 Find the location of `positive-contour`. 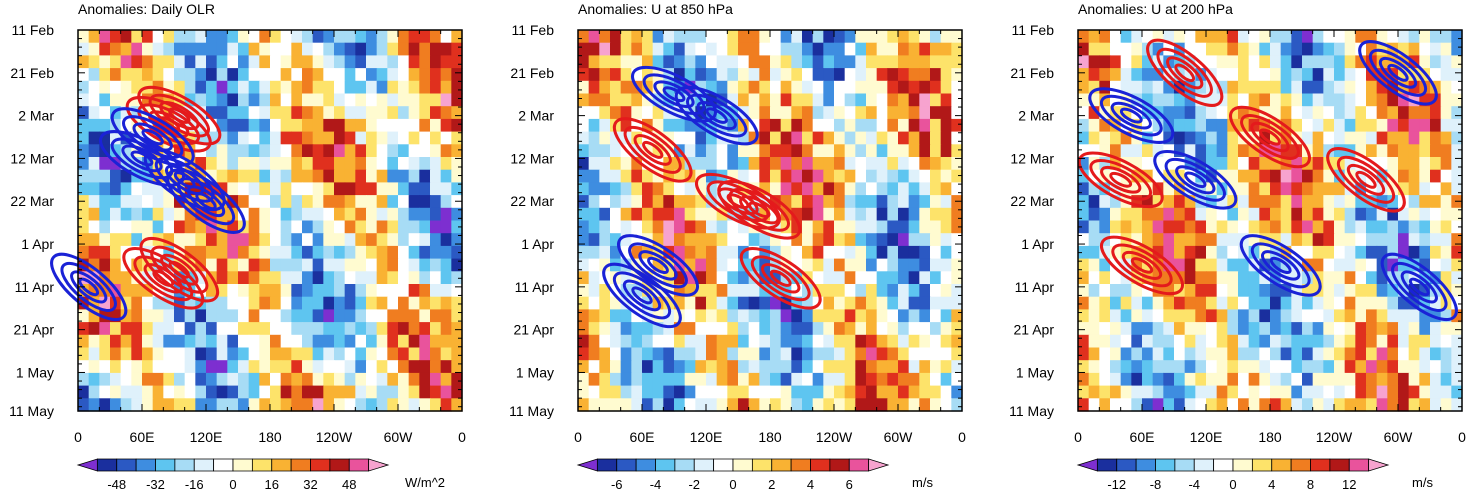

positive-contour is located at coordinates (652, 149).